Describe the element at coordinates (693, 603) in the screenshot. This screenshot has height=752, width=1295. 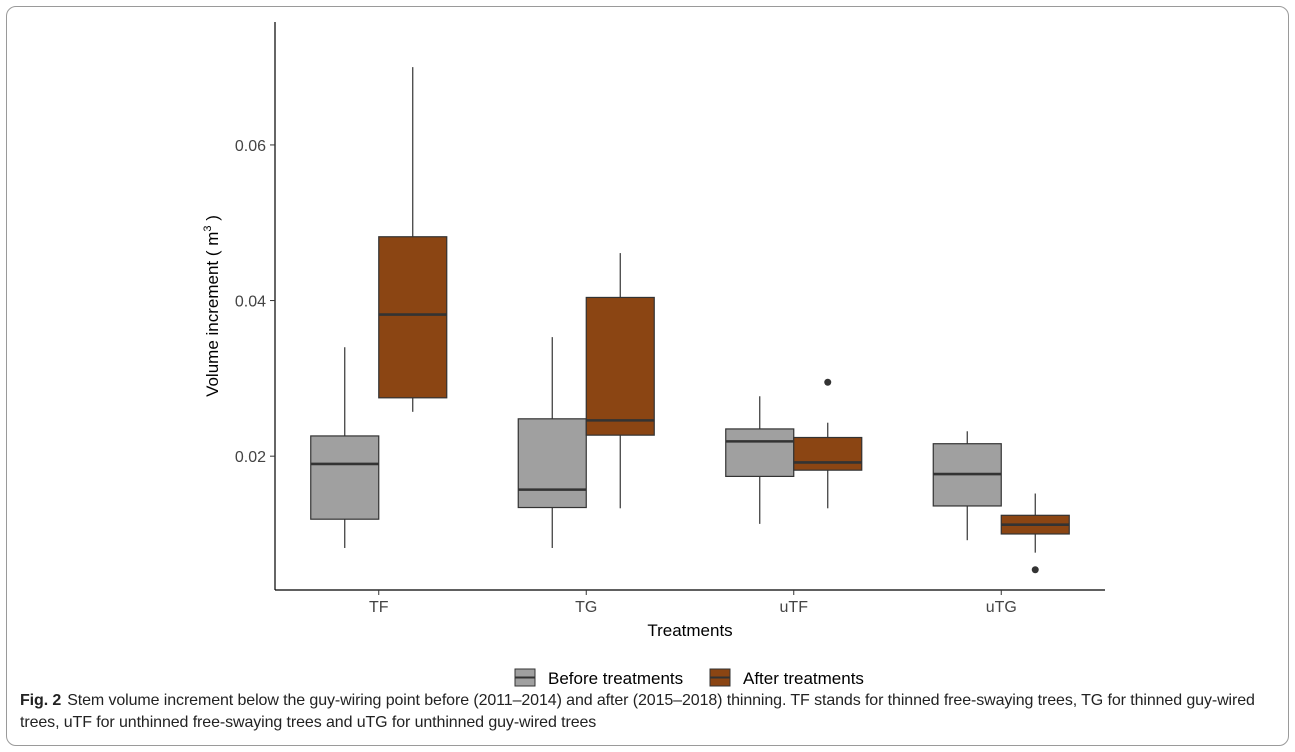
I see `x-ticks: TF TG uTF uTG` at that location.